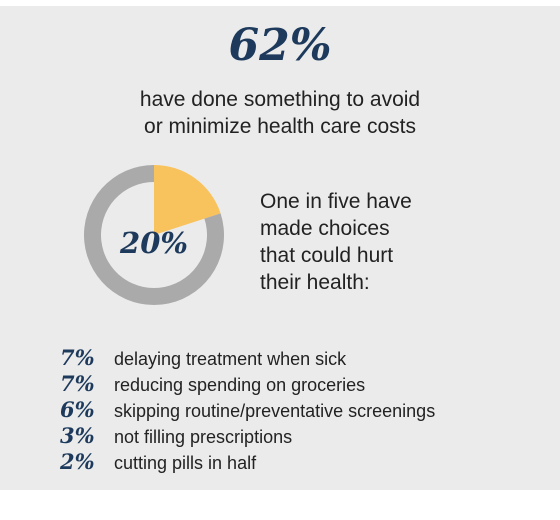  I want to click on donut-description-line: made choices, so click(325, 228).